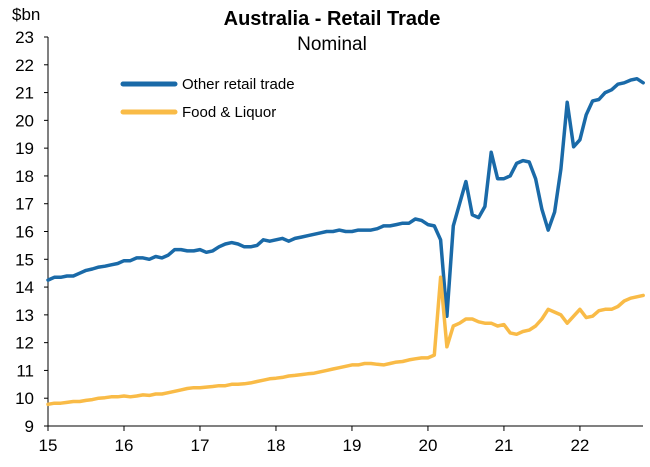 The height and width of the screenshot is (467, 650). What do you see at coordinates (24, 398) in the screenshot?
I see `y-tick-label: 10` at bounding box center [24, 398].